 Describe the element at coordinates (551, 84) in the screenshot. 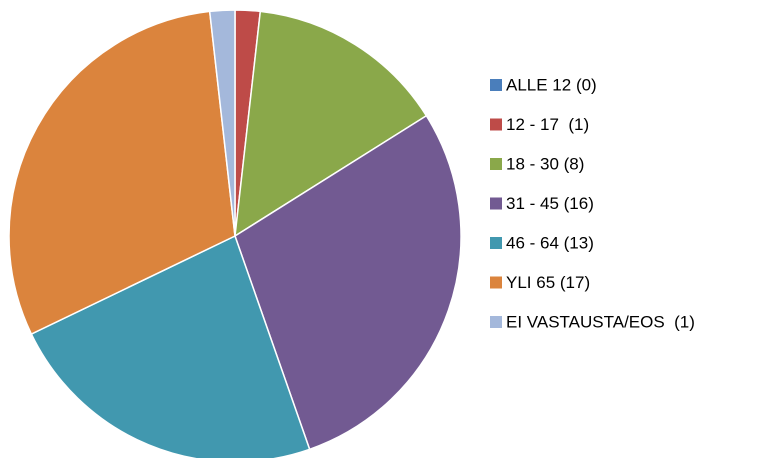

I see `legend-label: ALLE 12 (0)` at that location.